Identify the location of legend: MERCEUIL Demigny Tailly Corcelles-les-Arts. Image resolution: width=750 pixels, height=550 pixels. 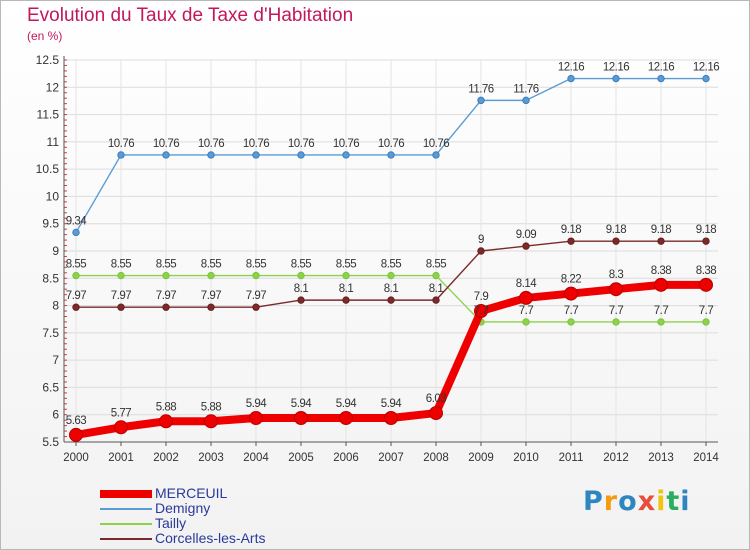
(230, 515).